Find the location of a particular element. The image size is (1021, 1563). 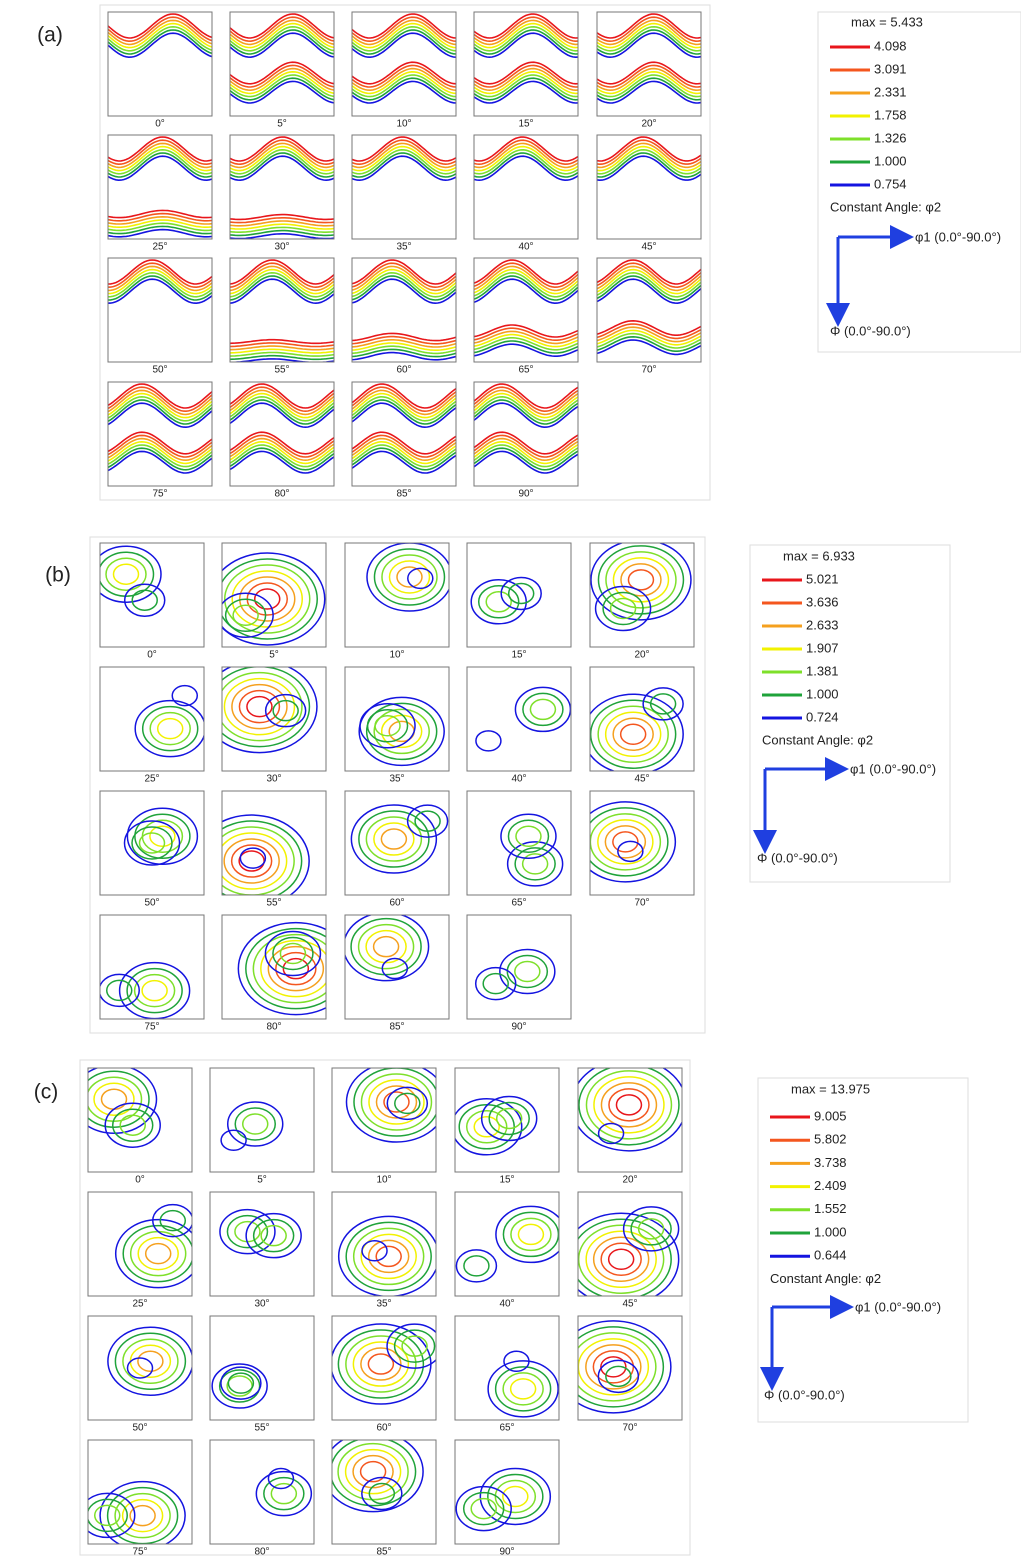

legend-level: 0.754 is located at coordinates (890, 183).